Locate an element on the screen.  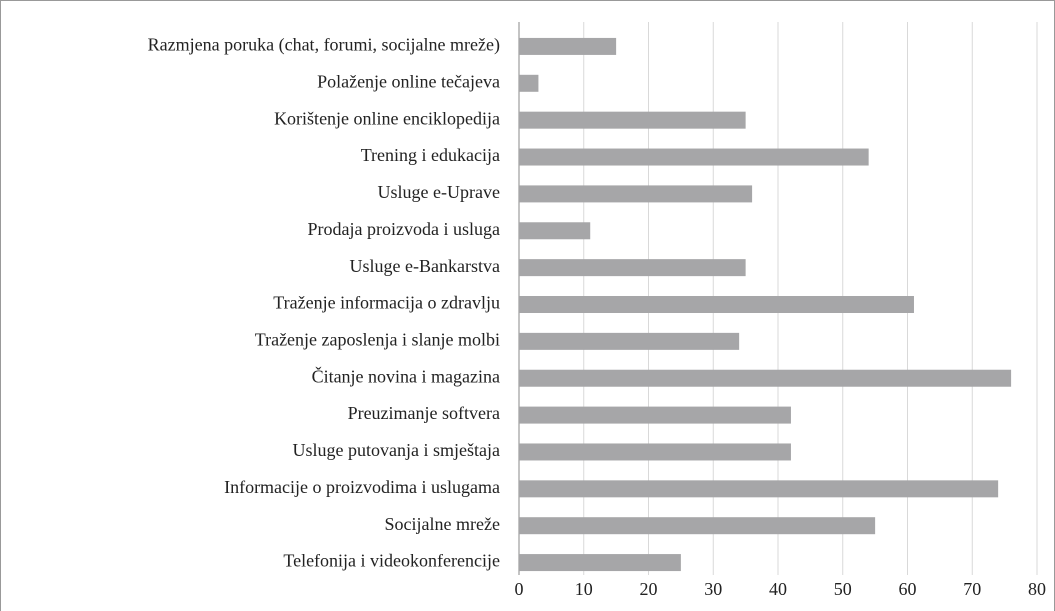
y-tick-label: Traženje zaposlenja i slanje molbi is located at coordinates (377, 339).